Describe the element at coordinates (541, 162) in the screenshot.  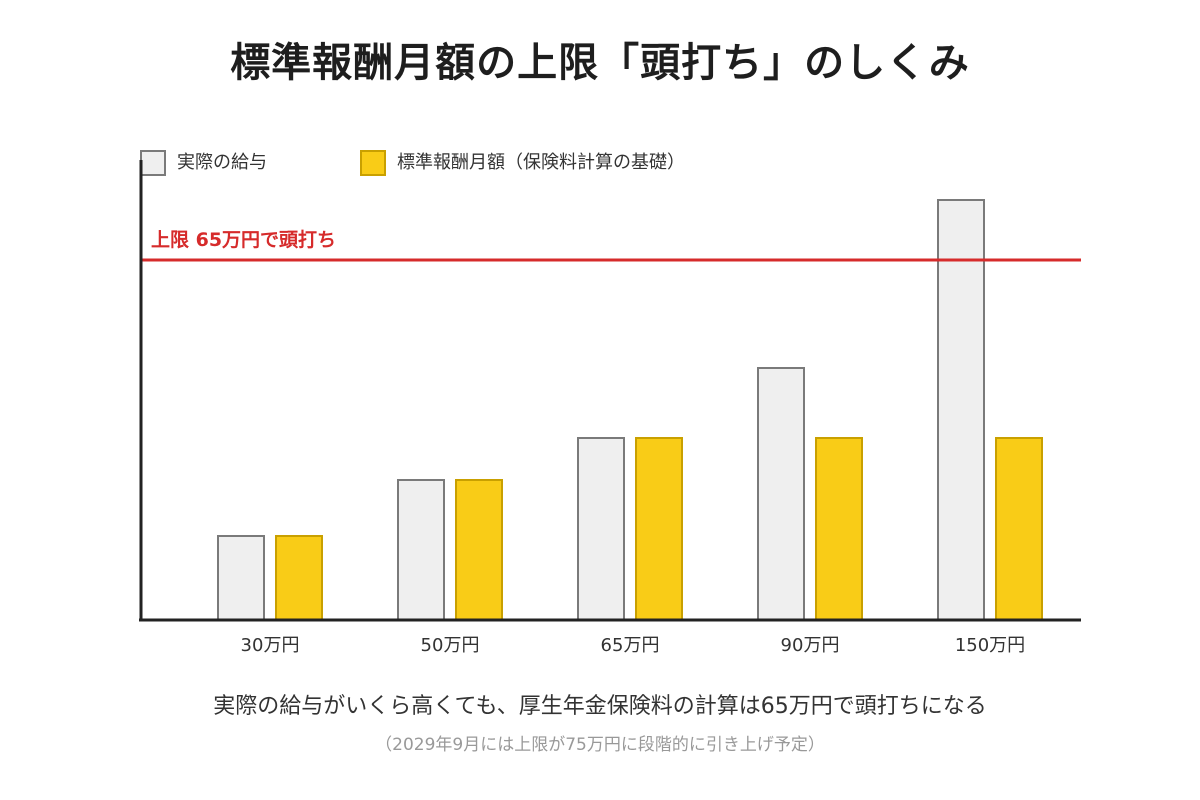
I see `legend-label-standard: 標準報酬月額（保険料計算の基礎）` at that location.